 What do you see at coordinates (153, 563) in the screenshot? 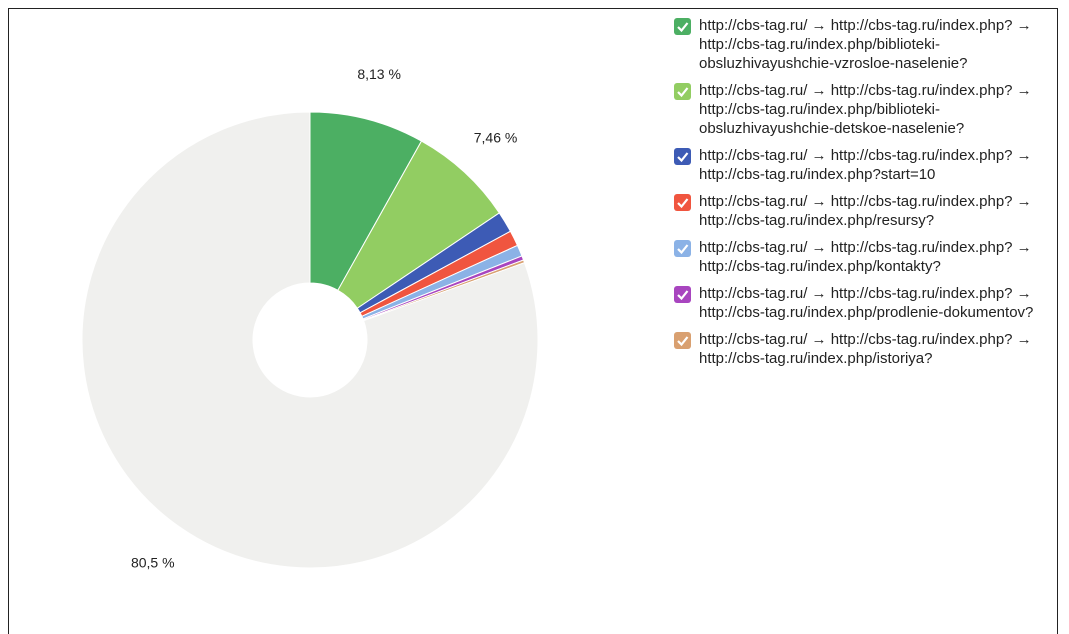
I see `slice-label: 80,5 %` at bounding box center [153, 563].